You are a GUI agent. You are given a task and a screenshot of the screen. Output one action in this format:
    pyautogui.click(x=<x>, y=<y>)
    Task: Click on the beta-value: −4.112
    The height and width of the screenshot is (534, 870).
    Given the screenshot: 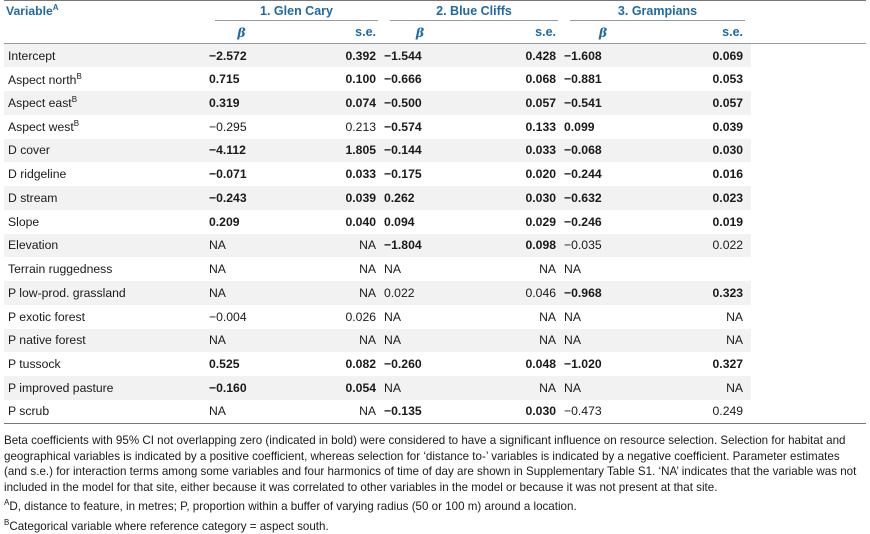 What is the action you would take?
    pyautogui.click(x=227, y=150)
    